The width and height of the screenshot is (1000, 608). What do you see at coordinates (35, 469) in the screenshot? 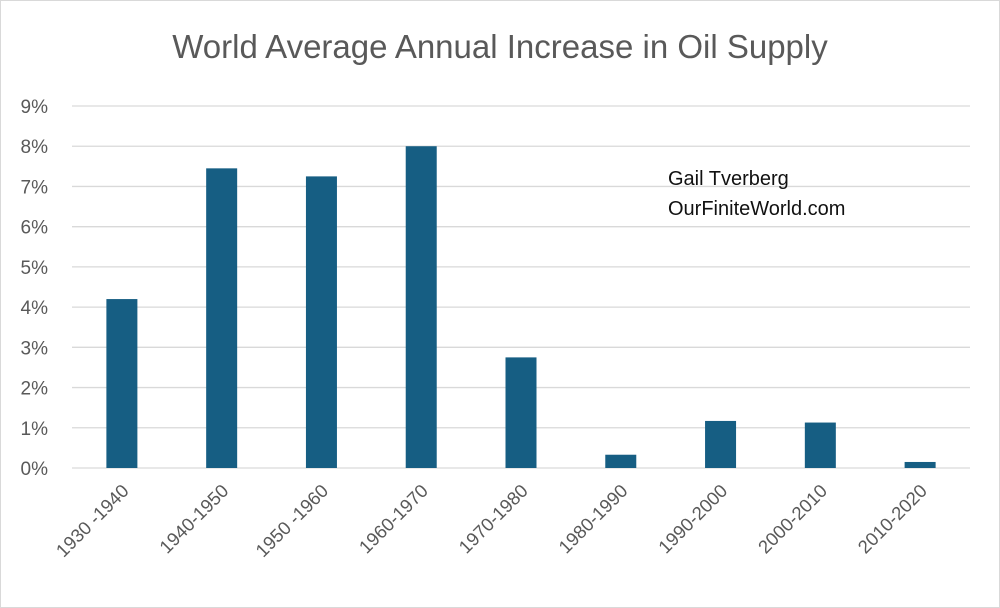
I see `y-tick-label: 0%` at bounding box center [35, 469].